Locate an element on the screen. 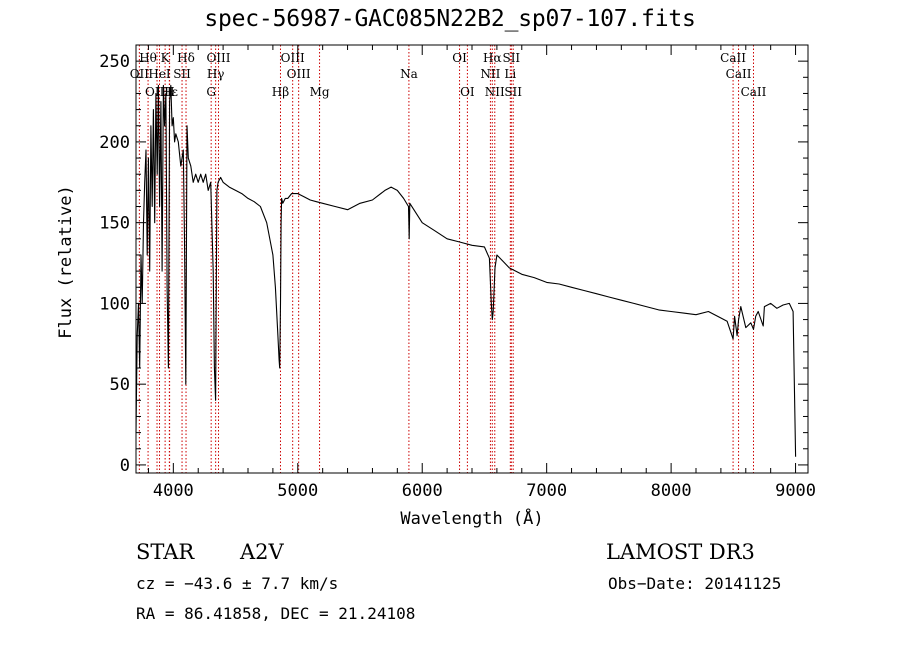 This screenshot has height=649, width=900. x-tick-label: 7000 is located at coordinates (546, 491).